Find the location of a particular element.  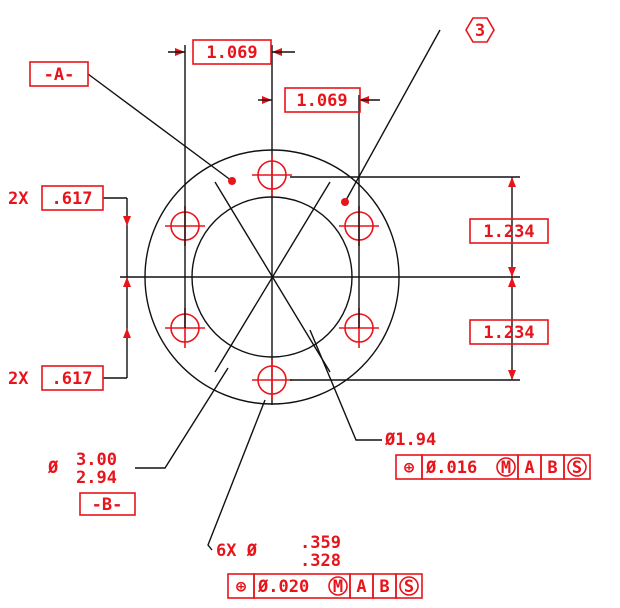

tolerance: Ø.016 is located at coordinates (451, 468).